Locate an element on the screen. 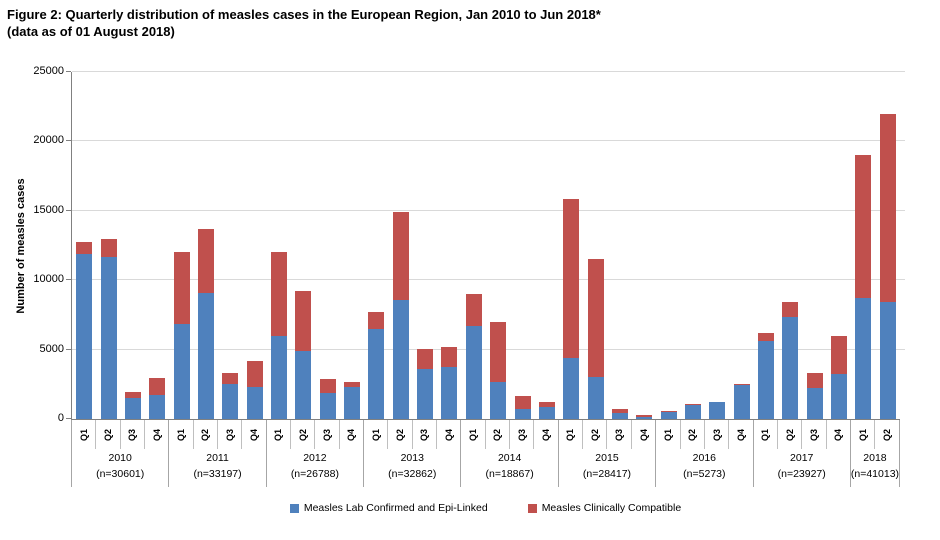  bar-slot-2016-Q1 is located at coordinates (668, 245).